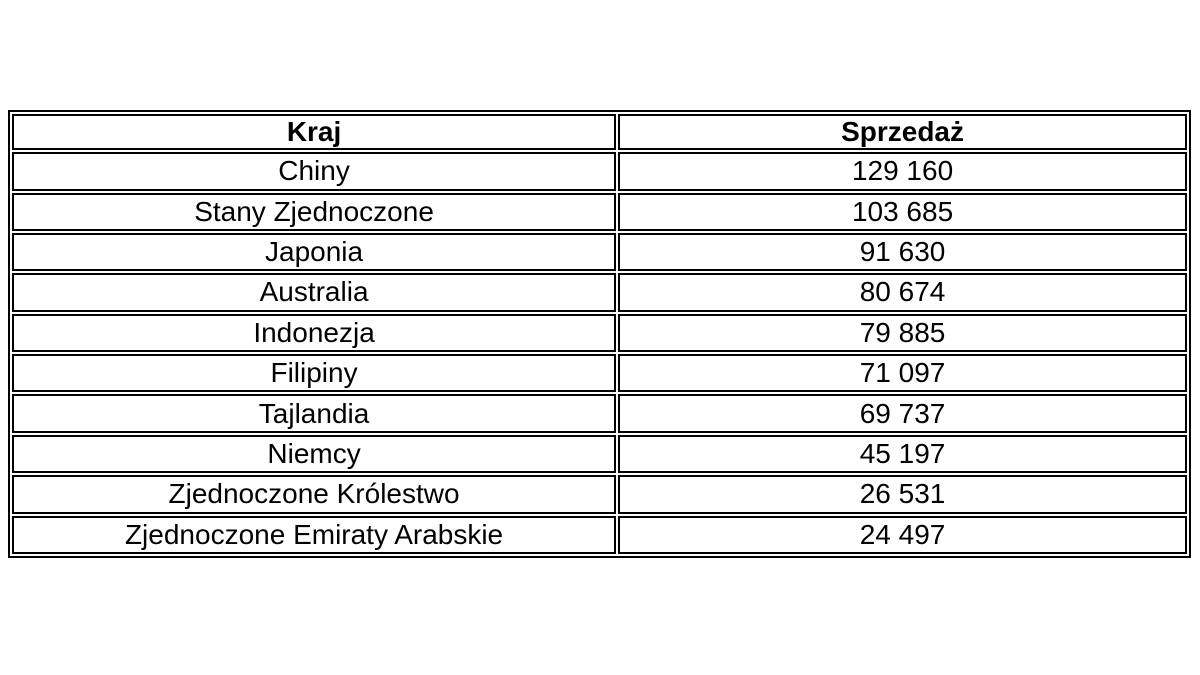  Describe the element at coordinates (314, 211) in the screenshot. I see `country-cell: Stany Zjednoczone` at that location.